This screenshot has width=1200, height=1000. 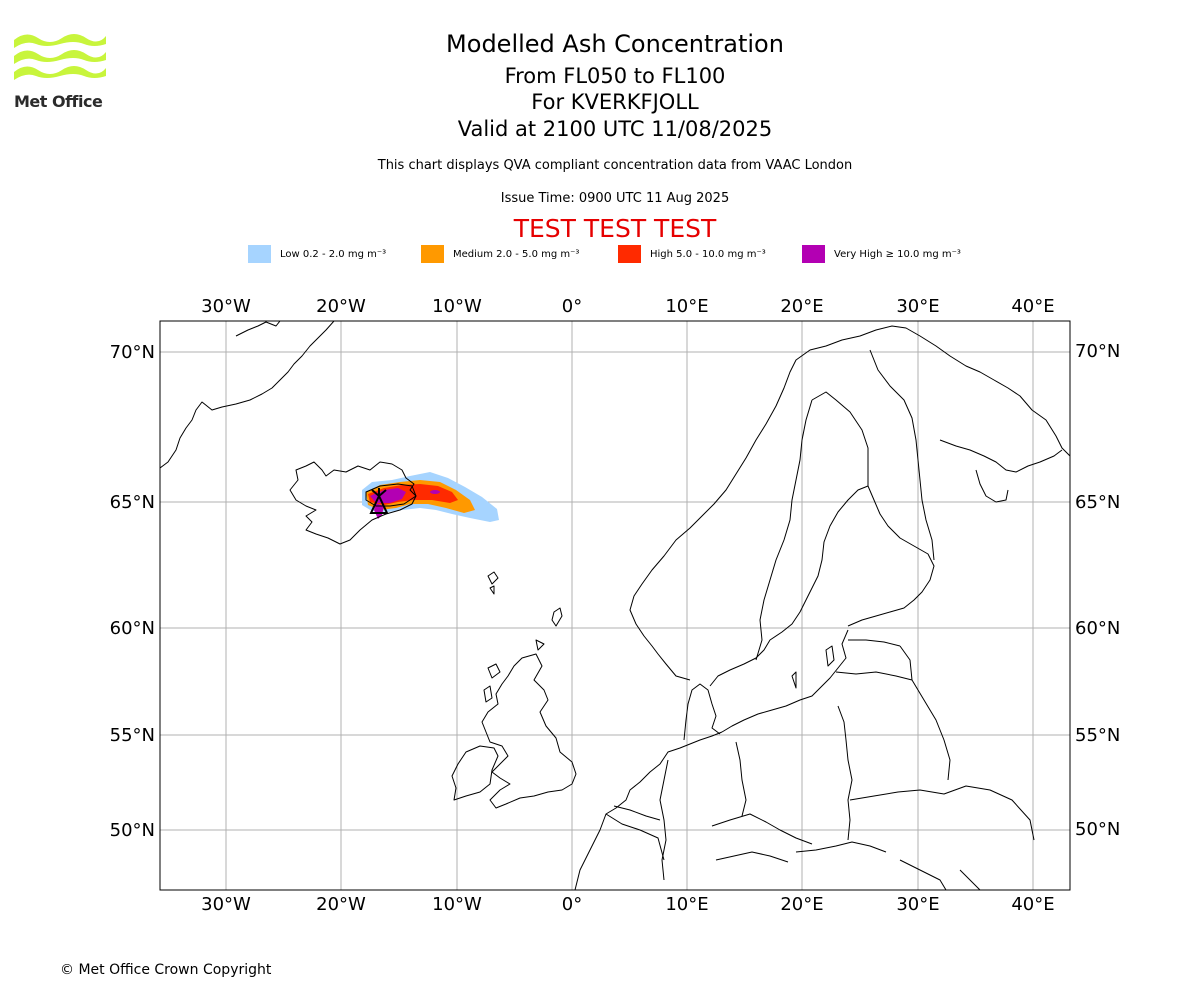 I want to click on border-finland-russia, so click(x=902, y=455).